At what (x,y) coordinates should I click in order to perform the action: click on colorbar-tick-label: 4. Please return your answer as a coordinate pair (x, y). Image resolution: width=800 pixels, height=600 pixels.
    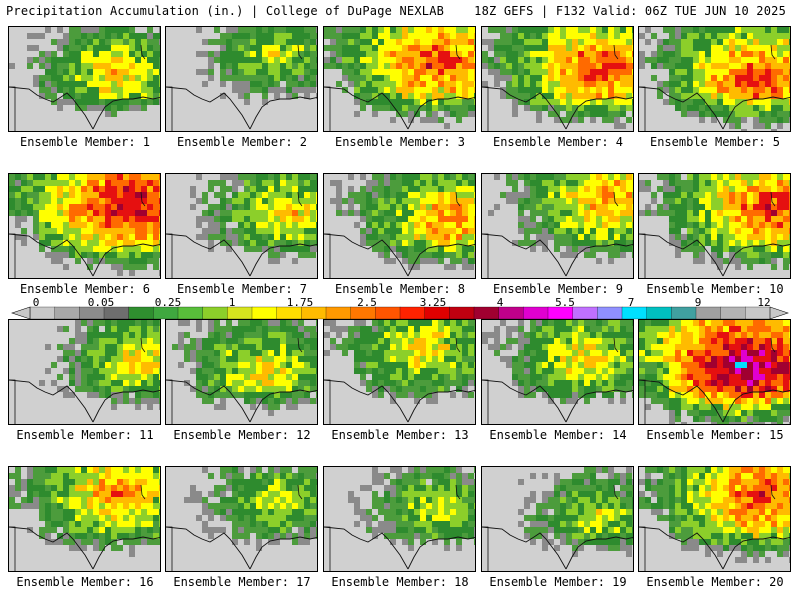
    Looking at the image, I should click on (500, 302).